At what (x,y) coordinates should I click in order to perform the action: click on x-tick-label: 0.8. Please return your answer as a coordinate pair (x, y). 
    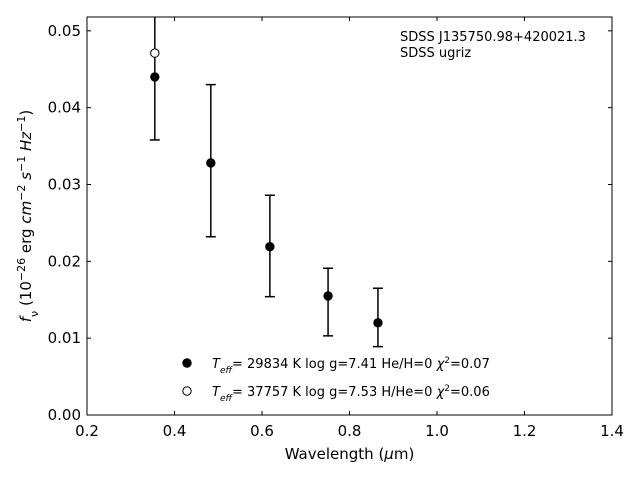
    Looking at the image, I should click on (350, 431).